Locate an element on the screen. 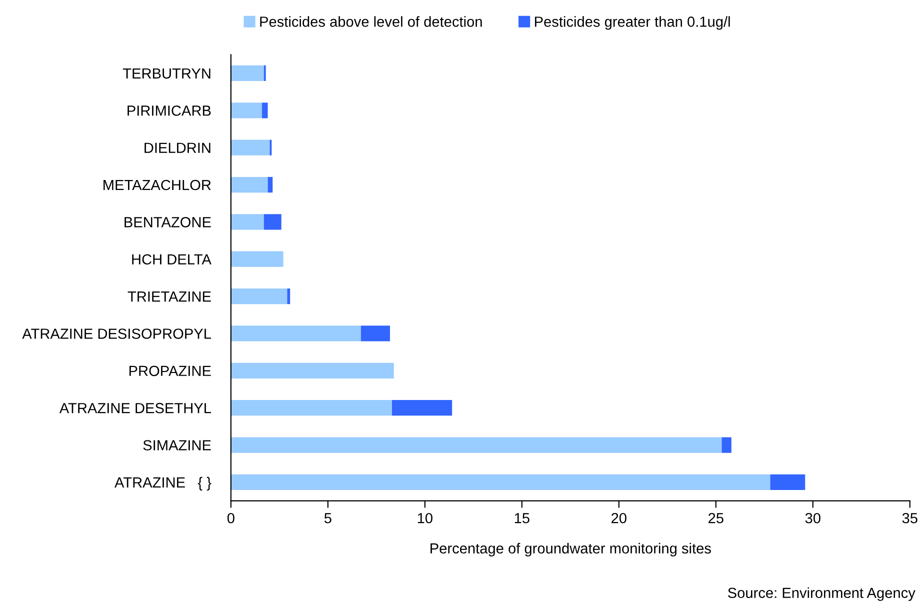 The height and width of the screenshot is (607, 920). x-tick-label: 15 is located at coordinates (522, 518).